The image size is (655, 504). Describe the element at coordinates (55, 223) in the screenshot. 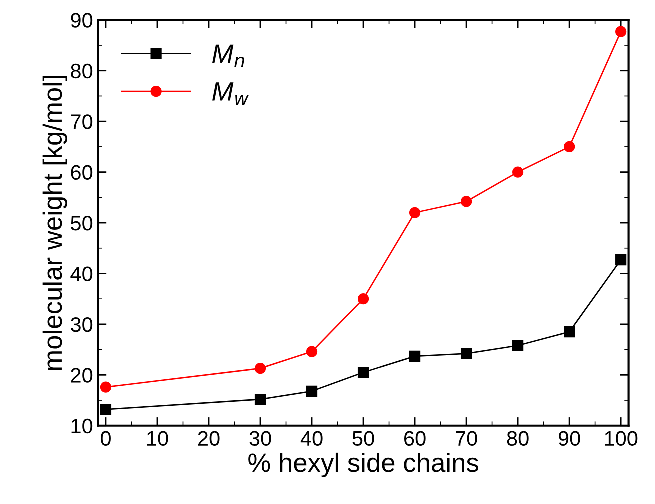

I see `y-axis-title: molecular weight [kg/mol]` at that location.